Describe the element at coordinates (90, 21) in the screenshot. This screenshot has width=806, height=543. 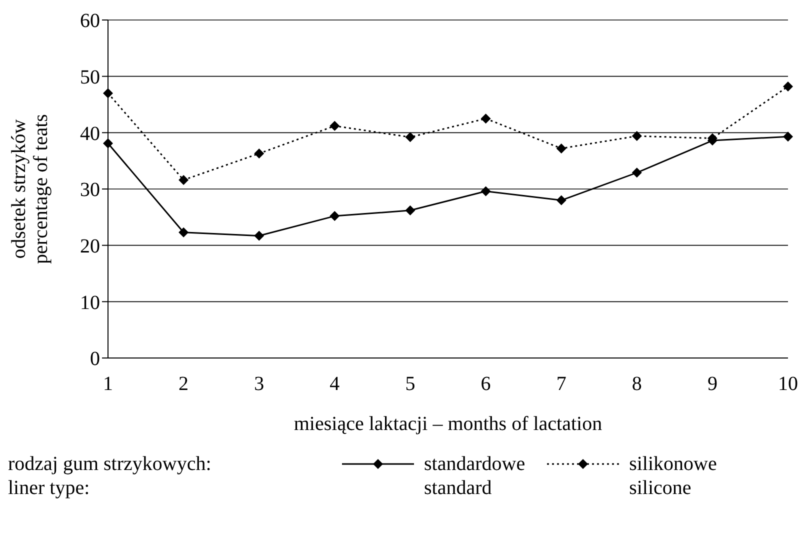
I see `y-tick-label: 60` at that location.